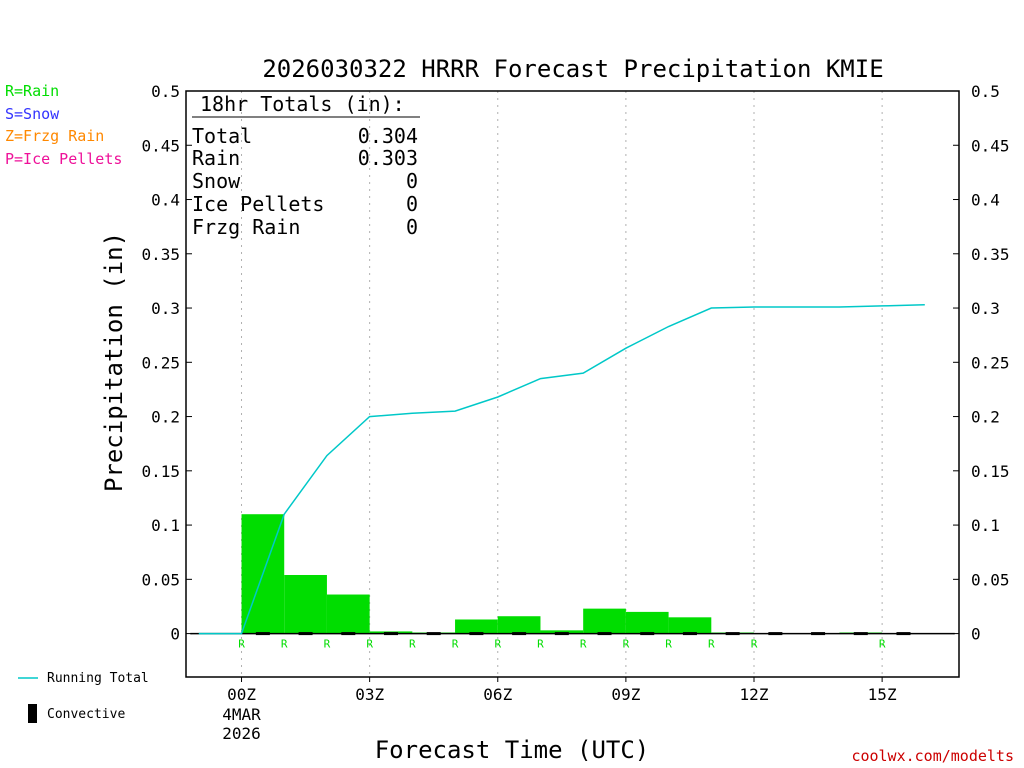  Describe the element at coordinates (241, 694) in the screenshot. I see `x-tick-label: 00Z` at that location.